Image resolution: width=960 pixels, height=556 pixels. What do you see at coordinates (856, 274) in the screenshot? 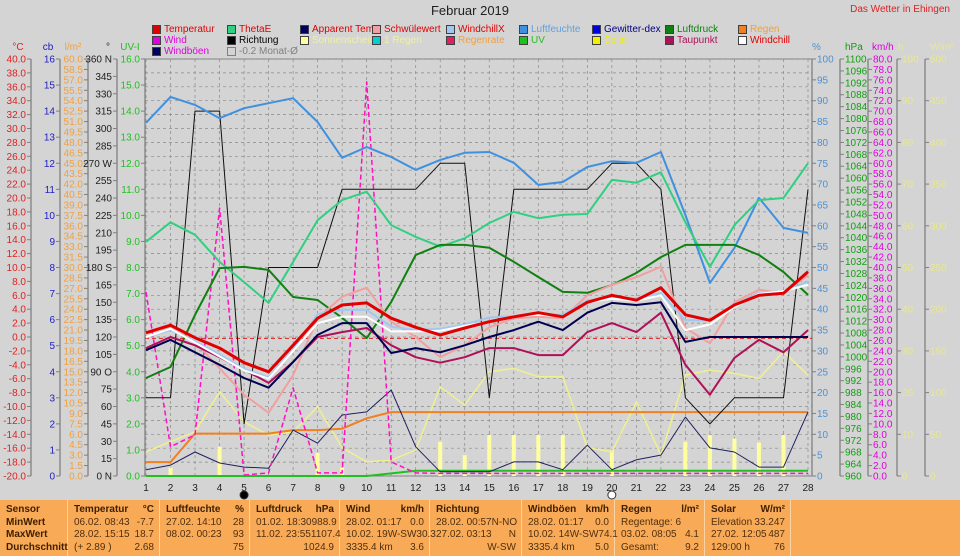
I see `axis-tick-label: 1028` at bounding box center [856, 274].